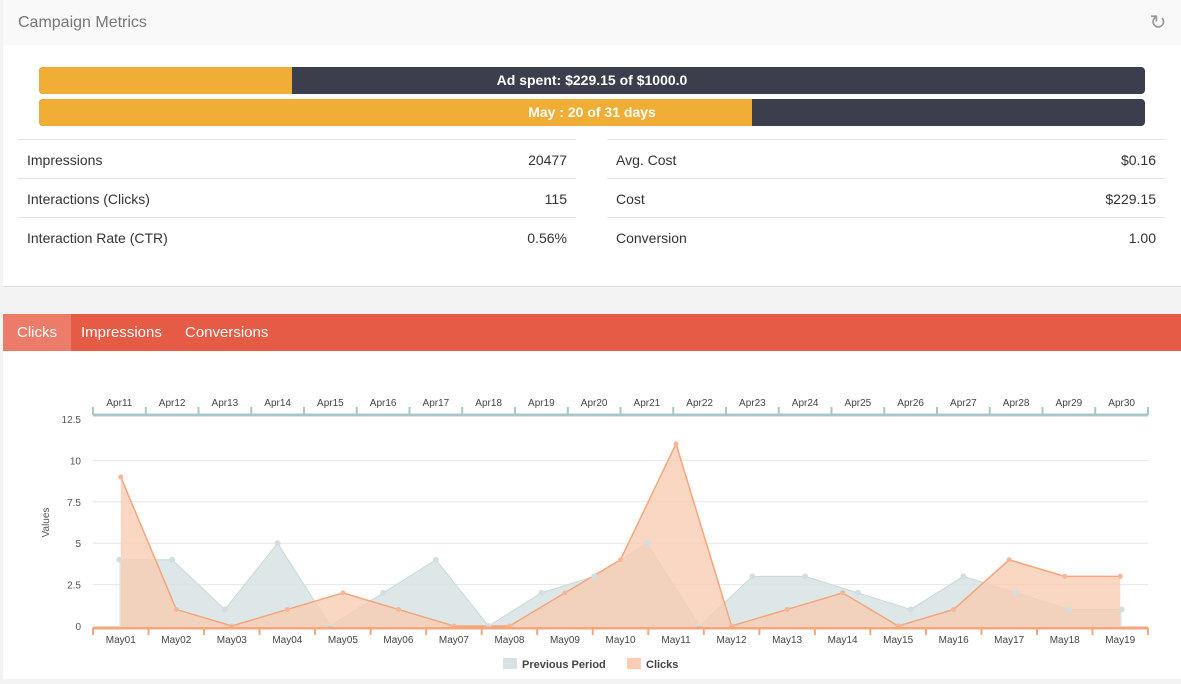  What do you see at coordinates (1065, 640) in the screenshot?
I see `bottom-axis-label: May18` at bounding box center [1065, 640].